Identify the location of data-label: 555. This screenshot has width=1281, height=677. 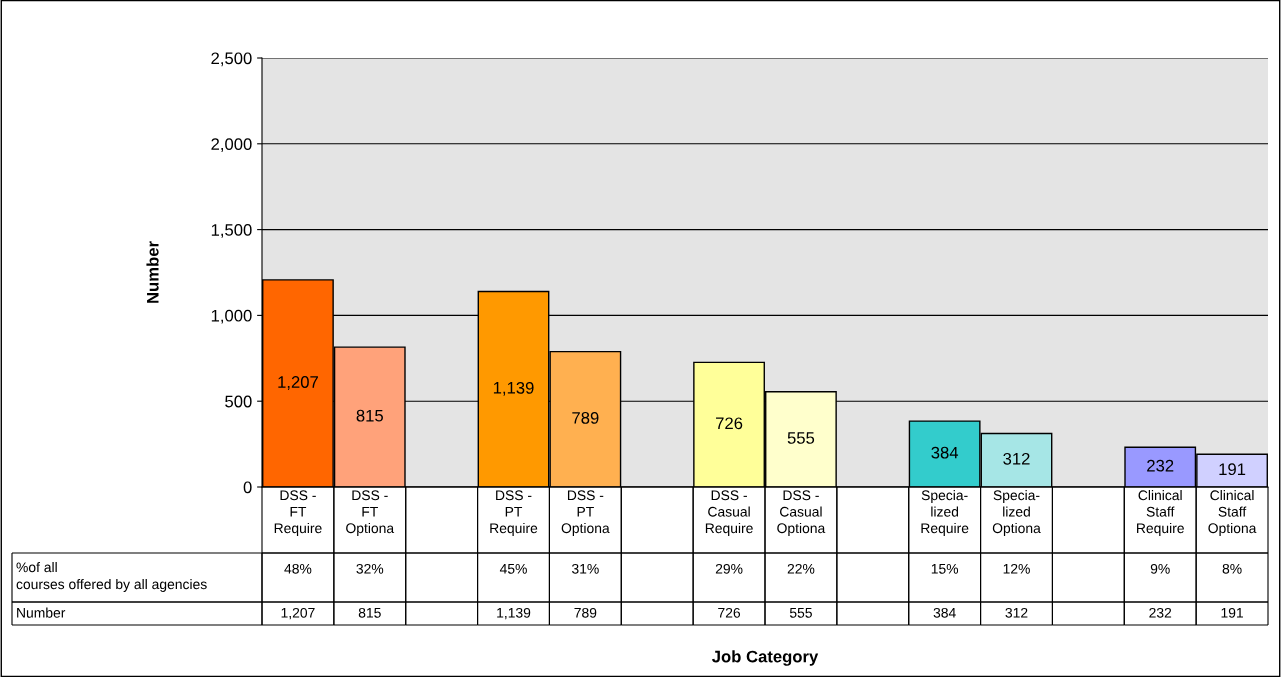
(800, 613).